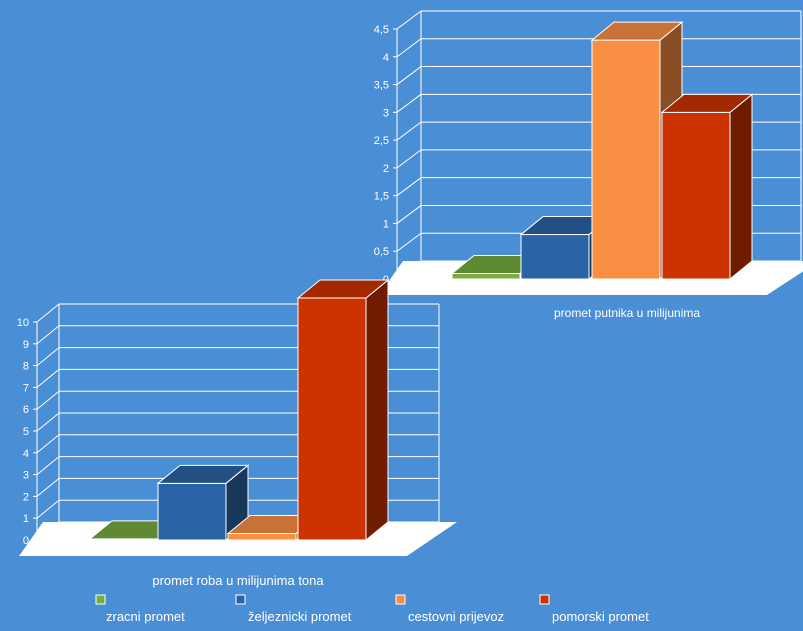 The width and height of the screenshot is (803, 631). Describe the element at coordinates (600, 616) in the screenshot. I see `legend-label: pomorski promet` at that location.